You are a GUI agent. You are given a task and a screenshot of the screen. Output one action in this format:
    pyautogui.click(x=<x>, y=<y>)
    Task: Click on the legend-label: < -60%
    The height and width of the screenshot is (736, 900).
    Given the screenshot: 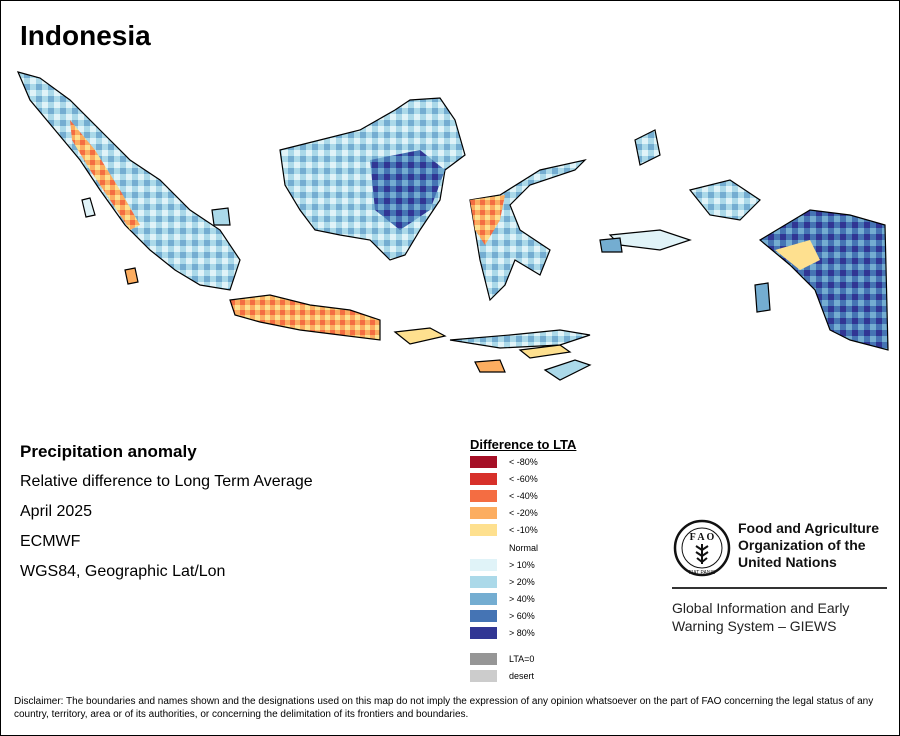 What is the action you would take?
    pyautogui.click(x=523, y=479)
    